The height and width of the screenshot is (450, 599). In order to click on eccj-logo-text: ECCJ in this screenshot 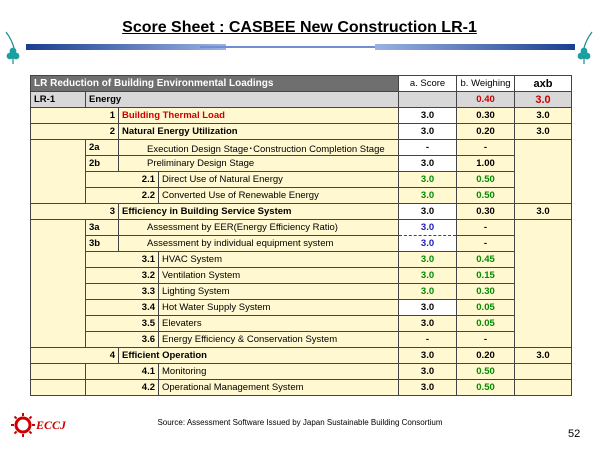, I will do `click(51, 425)`.